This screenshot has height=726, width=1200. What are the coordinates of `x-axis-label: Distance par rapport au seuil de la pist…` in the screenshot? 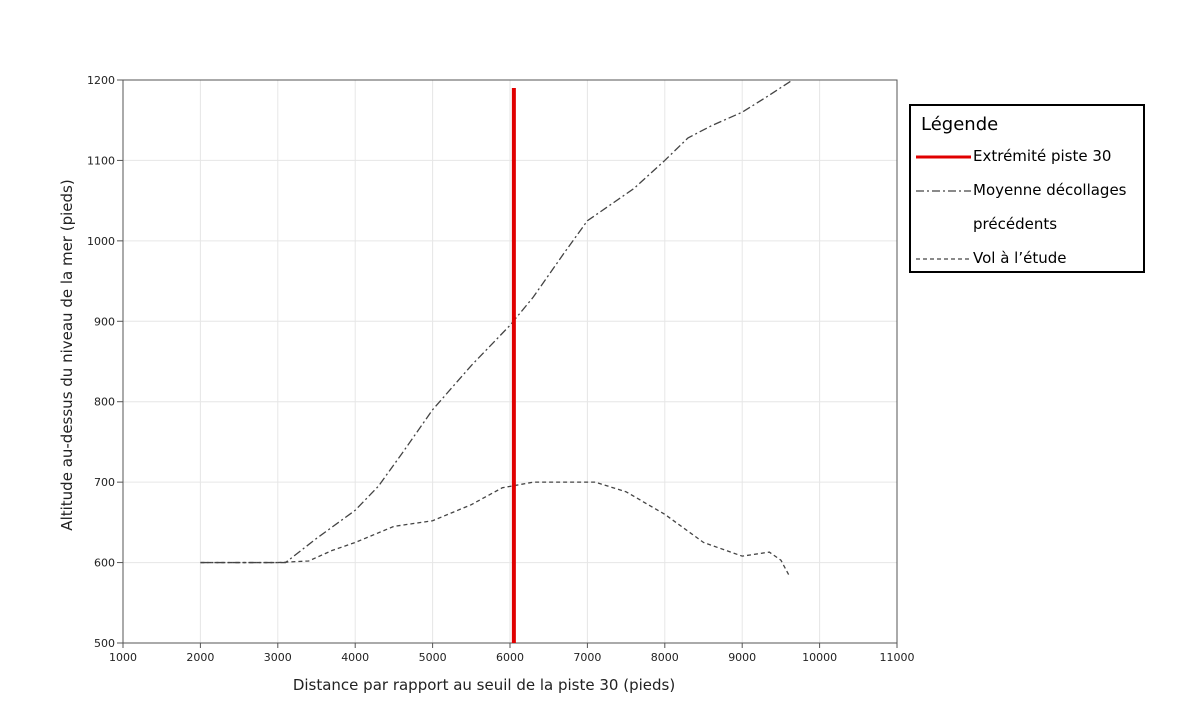 It's located at (484, 685).